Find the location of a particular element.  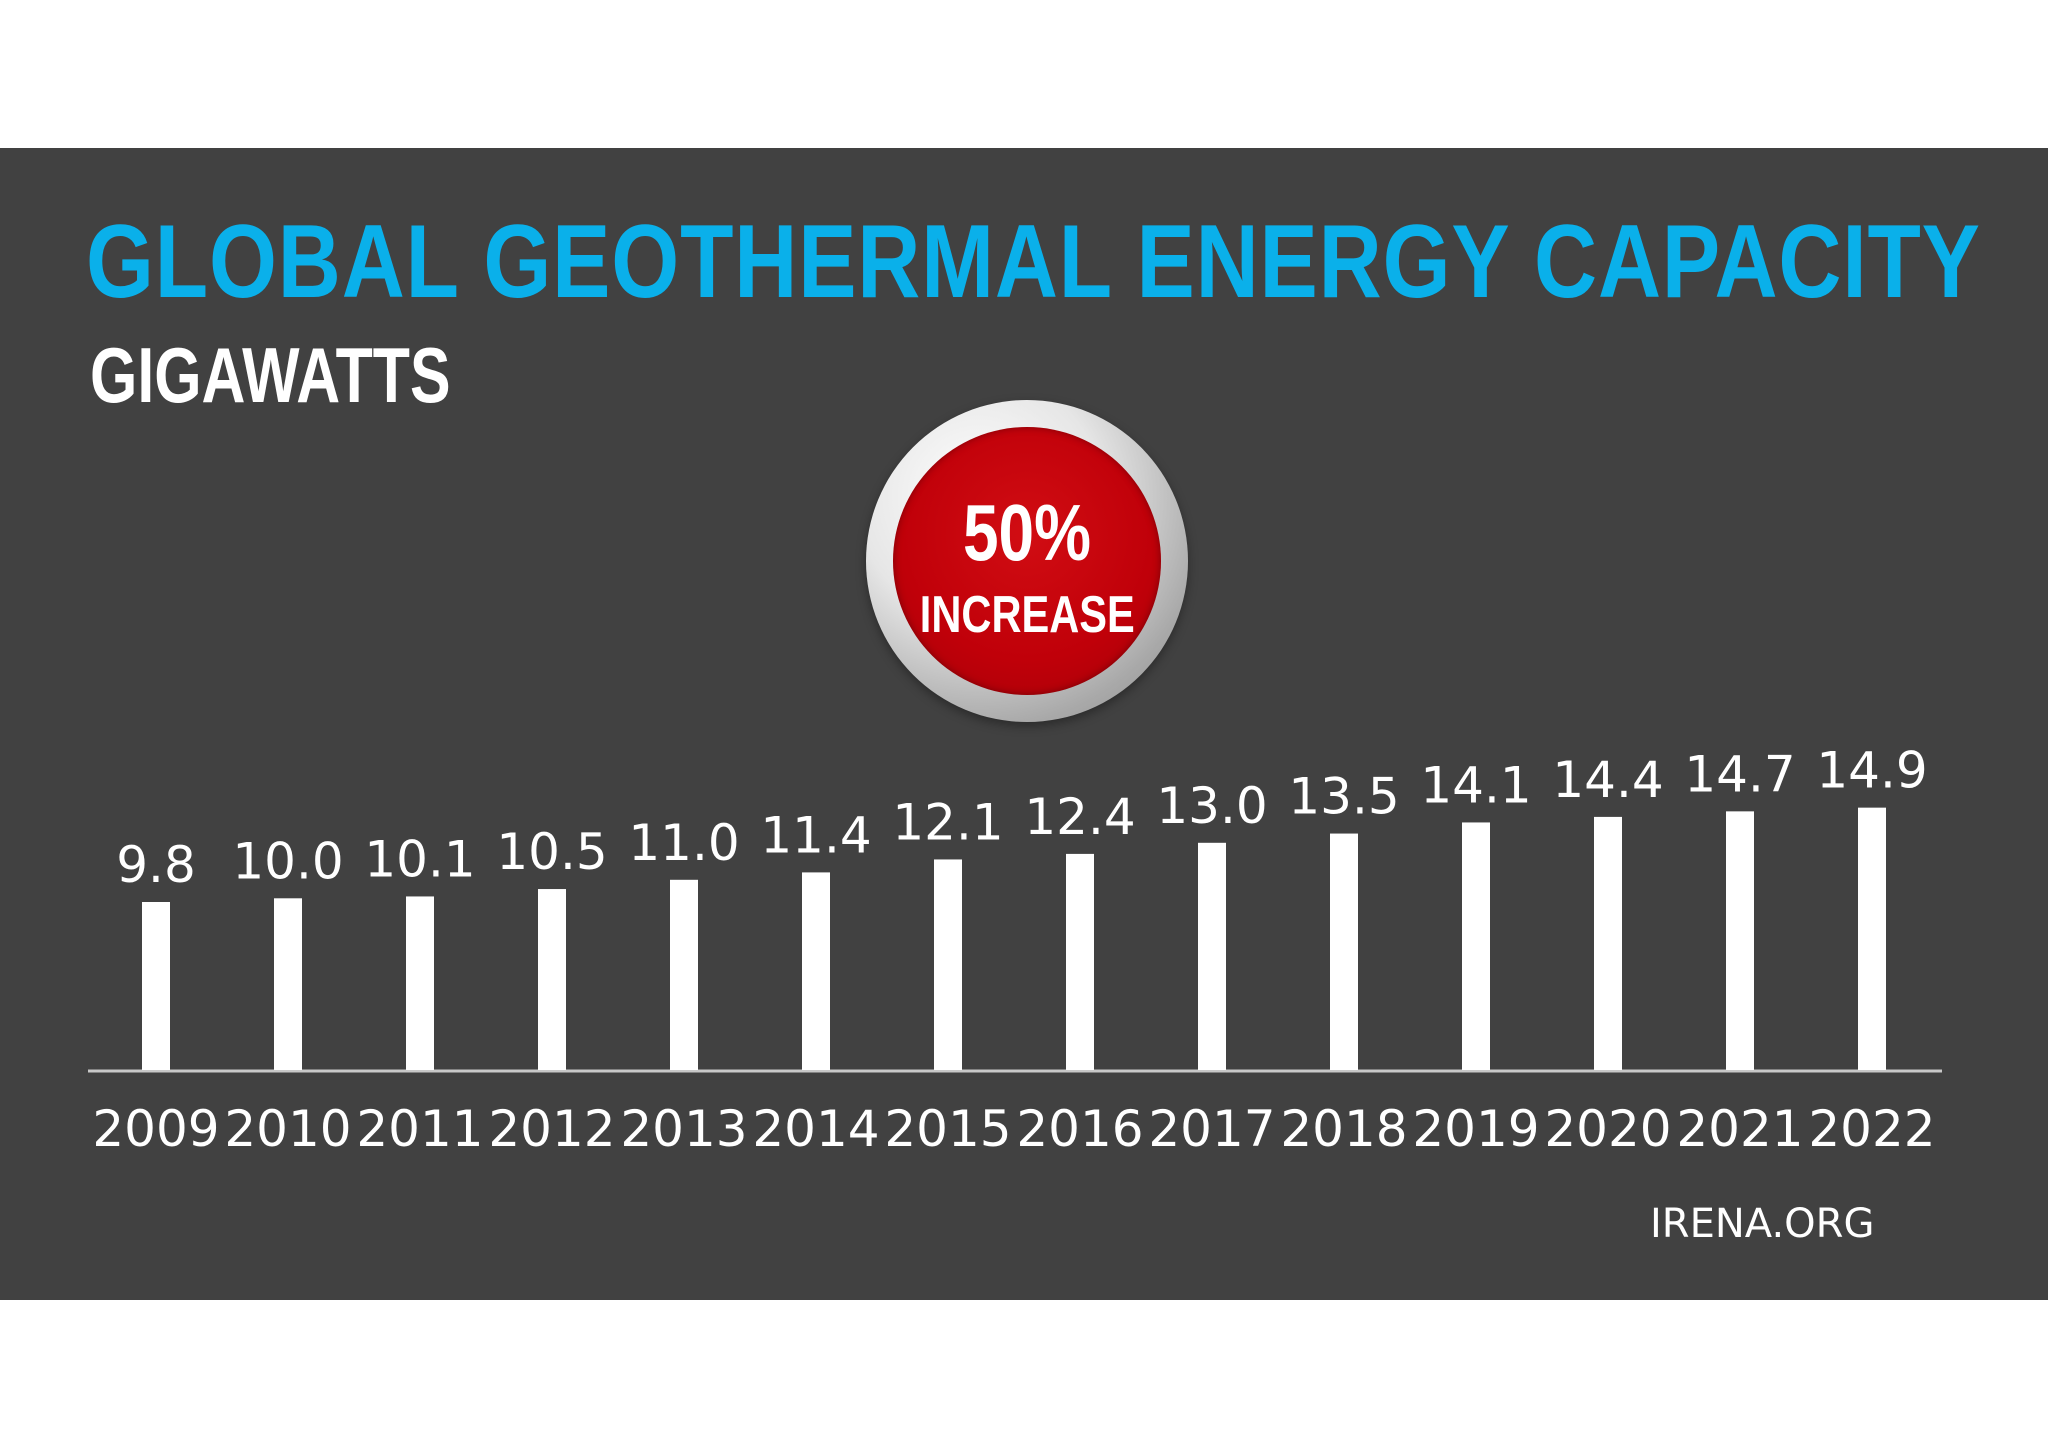

bar-2011 is located at coordinates (420, 983).